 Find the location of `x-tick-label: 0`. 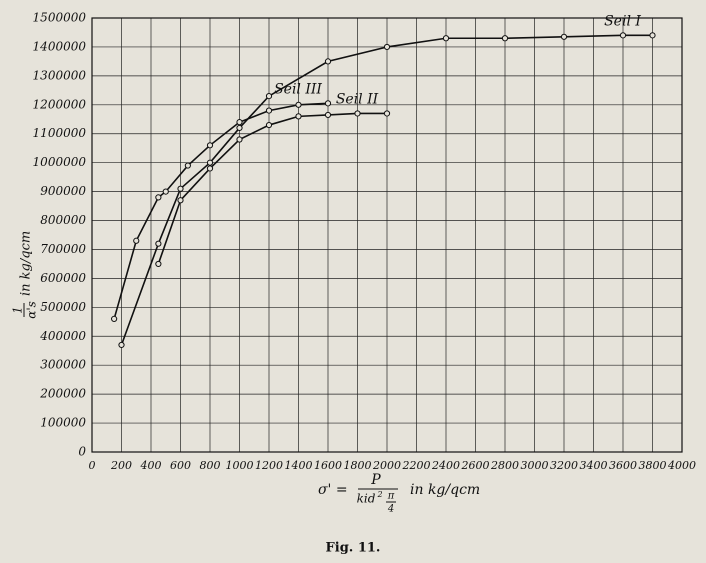

x-tick-label: 0 is located at coordinates (92, 465).